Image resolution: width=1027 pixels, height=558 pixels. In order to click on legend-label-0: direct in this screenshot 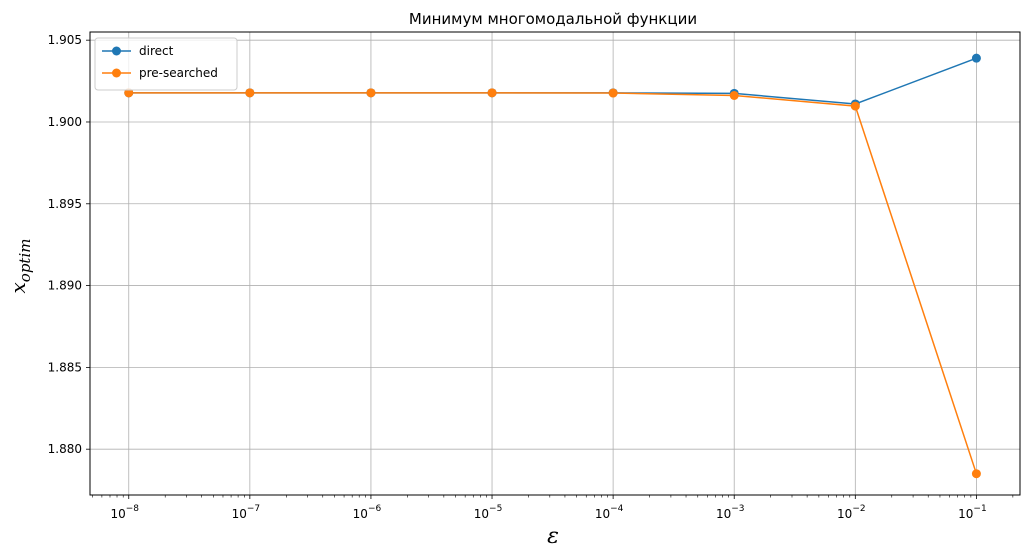, I will do `click(156, 51)`.